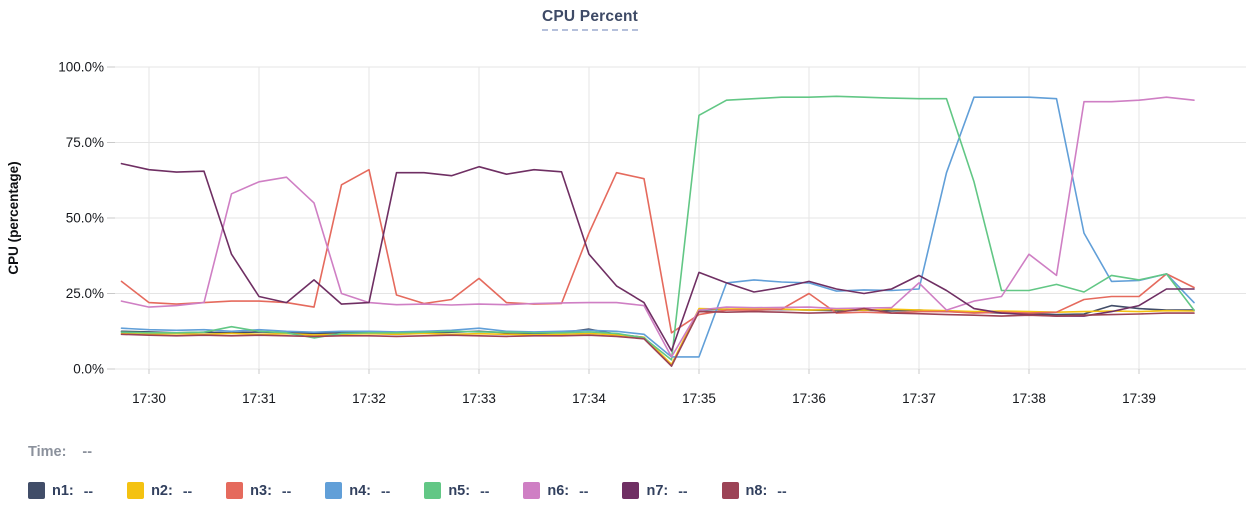 Image resolution: width=1254 pixels, height=530 pixels. Describe the element at coordinates (187, 490) in the screenshot. I see `legend-value-n2: --` at that location.